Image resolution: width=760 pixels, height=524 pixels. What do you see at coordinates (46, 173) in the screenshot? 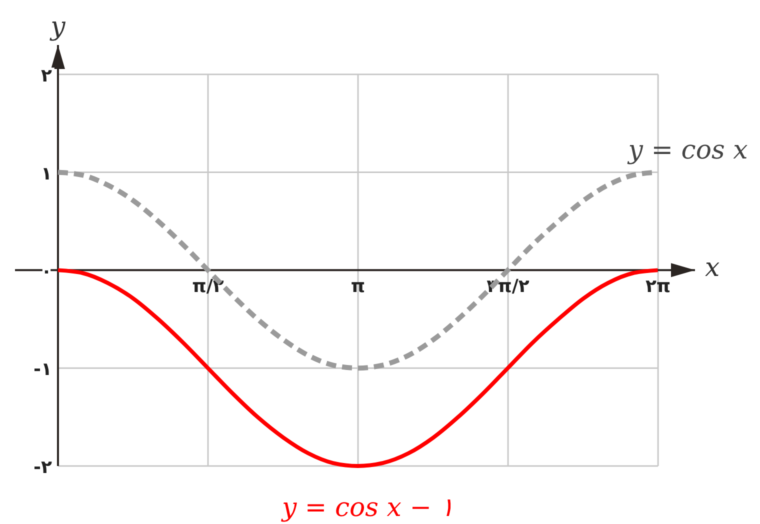
I see `y-tick-label: ۱` at bounding box center [46, 173].